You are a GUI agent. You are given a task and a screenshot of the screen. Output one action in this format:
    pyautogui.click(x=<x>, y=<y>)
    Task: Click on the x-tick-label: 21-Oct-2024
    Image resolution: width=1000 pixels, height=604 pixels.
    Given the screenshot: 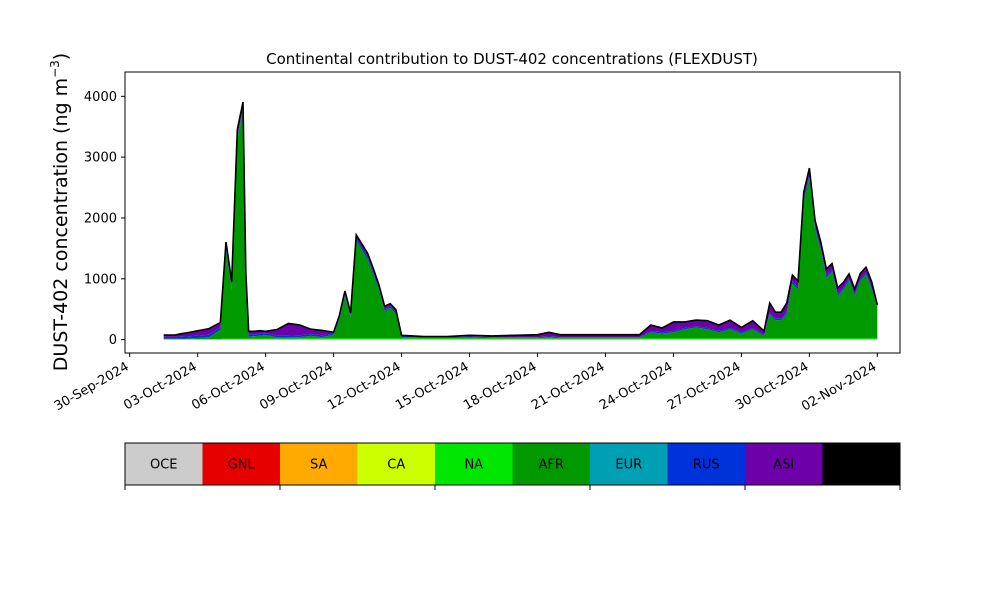 What is the action you would take?
    pyautogui.click(x=568, y=386)
    